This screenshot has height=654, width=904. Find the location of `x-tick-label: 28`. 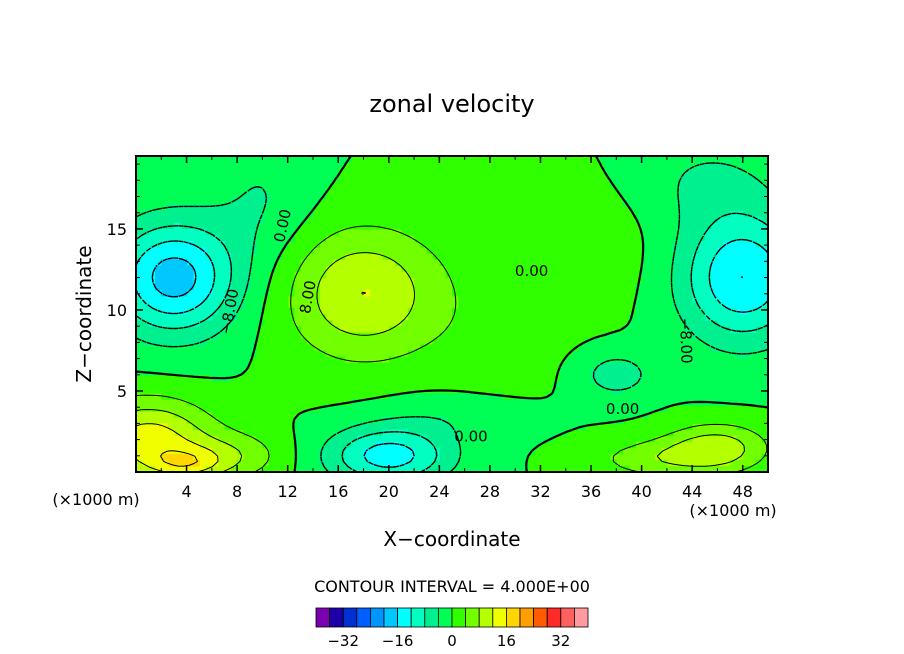

x-tick-label: 28 is located at coordinates (490, 491).